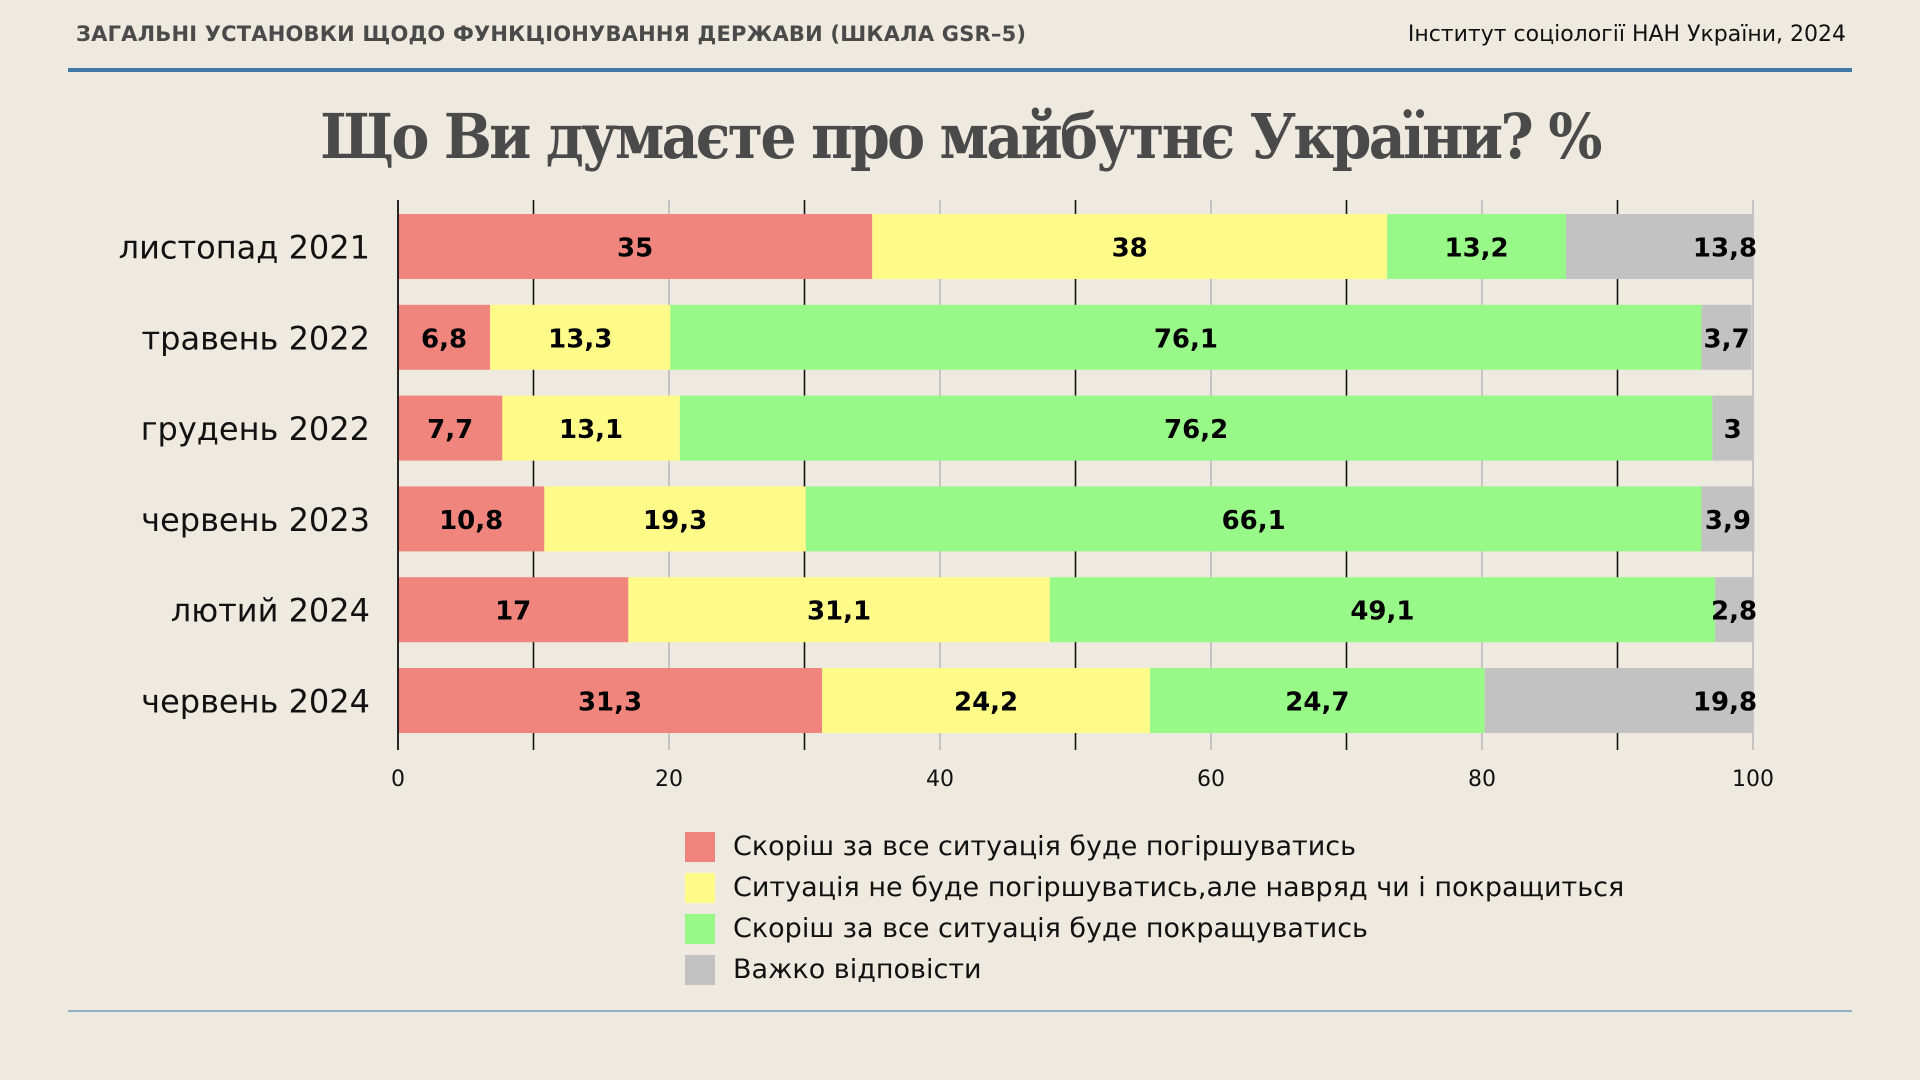 This screenshot has width=1920, height=1080. Describe the element at coordinates (960, 1011) in the screenshot. I see `bottom-divider` at that location.